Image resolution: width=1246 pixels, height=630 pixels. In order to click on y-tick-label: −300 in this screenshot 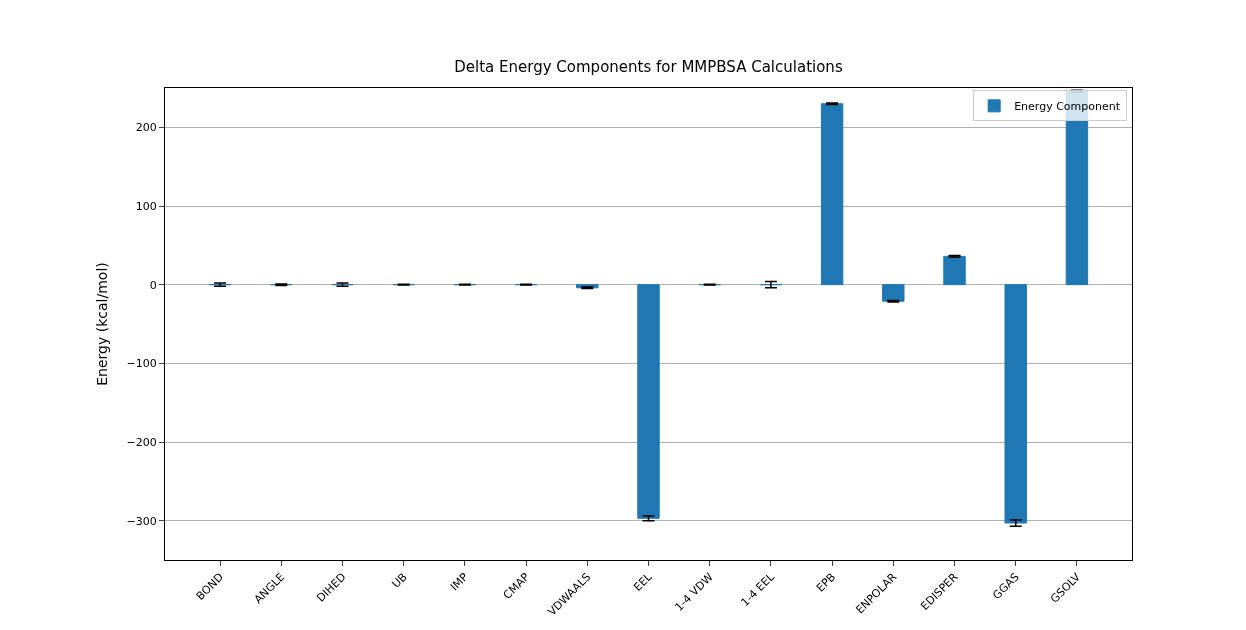, I will do `click(141, 521)`.